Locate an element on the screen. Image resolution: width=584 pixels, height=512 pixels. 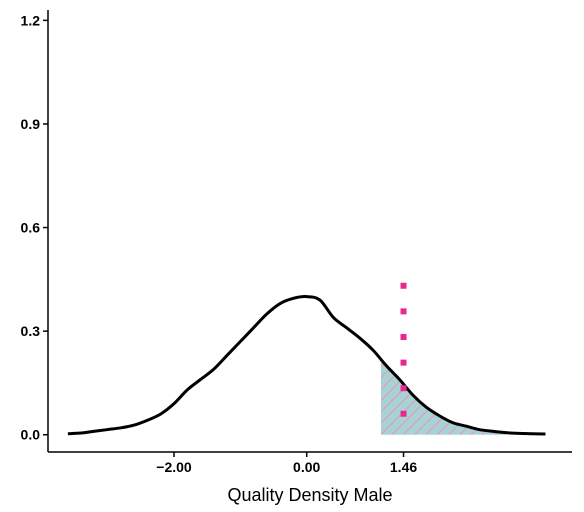
y-tick-label: 0.9 is located at coordinates (31, 124).